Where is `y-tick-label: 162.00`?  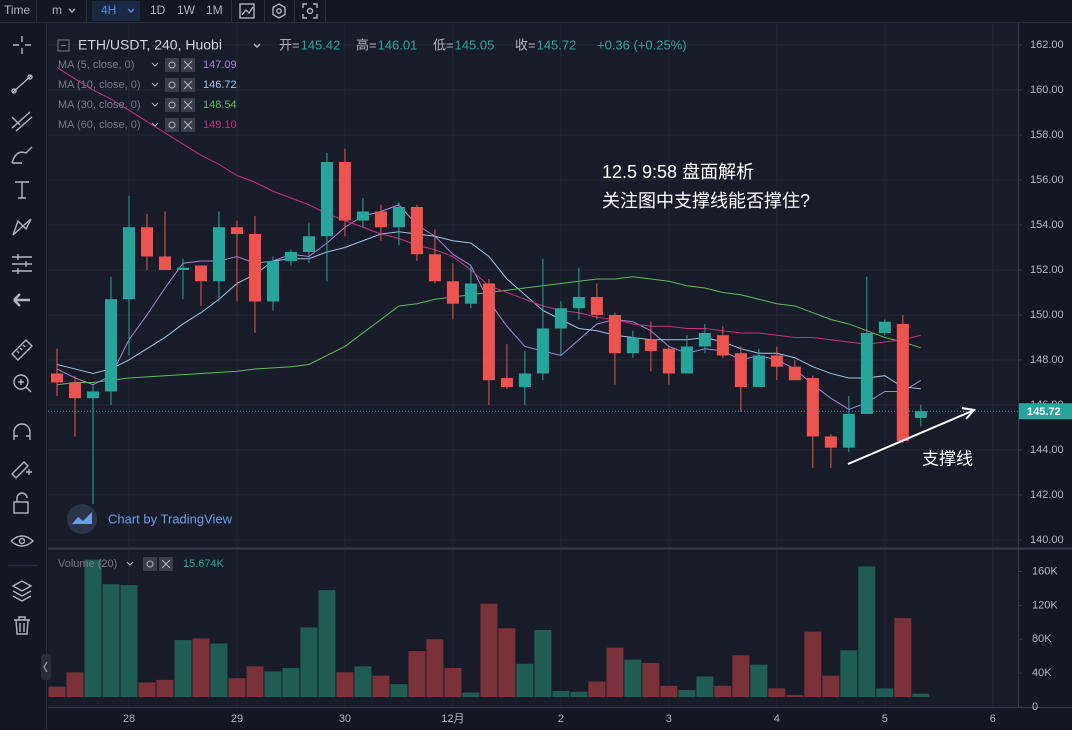
y-tick-label: 162.00 is located at coordinates (1047, 45).